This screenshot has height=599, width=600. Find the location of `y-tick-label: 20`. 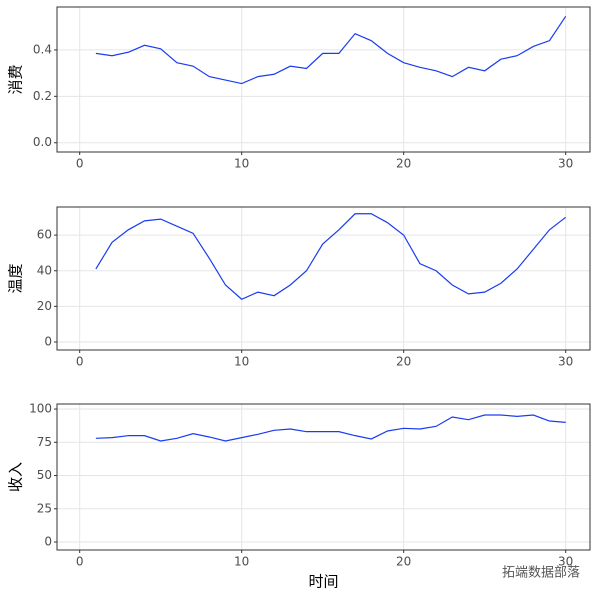

y-tick-label: 20 is located at coordinates (44, 306).